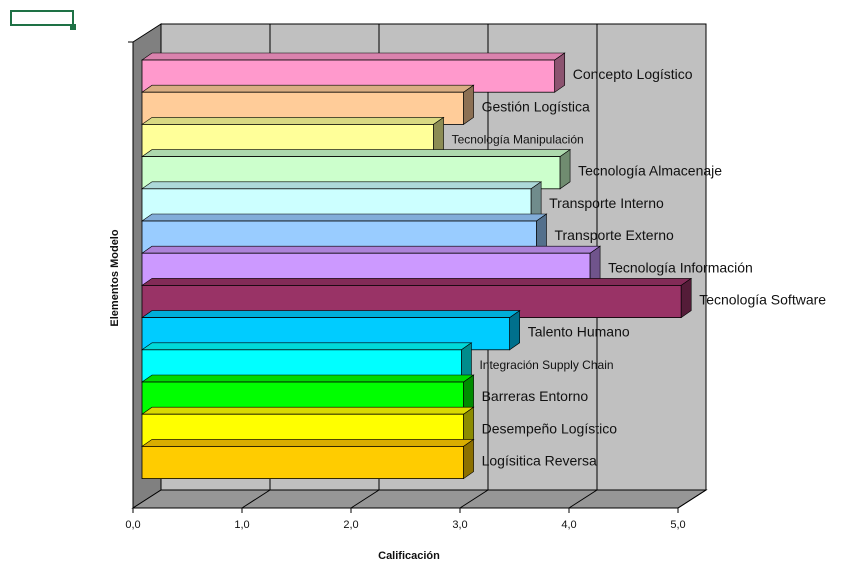  I want to click on y-axis-title: Elementos Modelo, so click(115, 277).